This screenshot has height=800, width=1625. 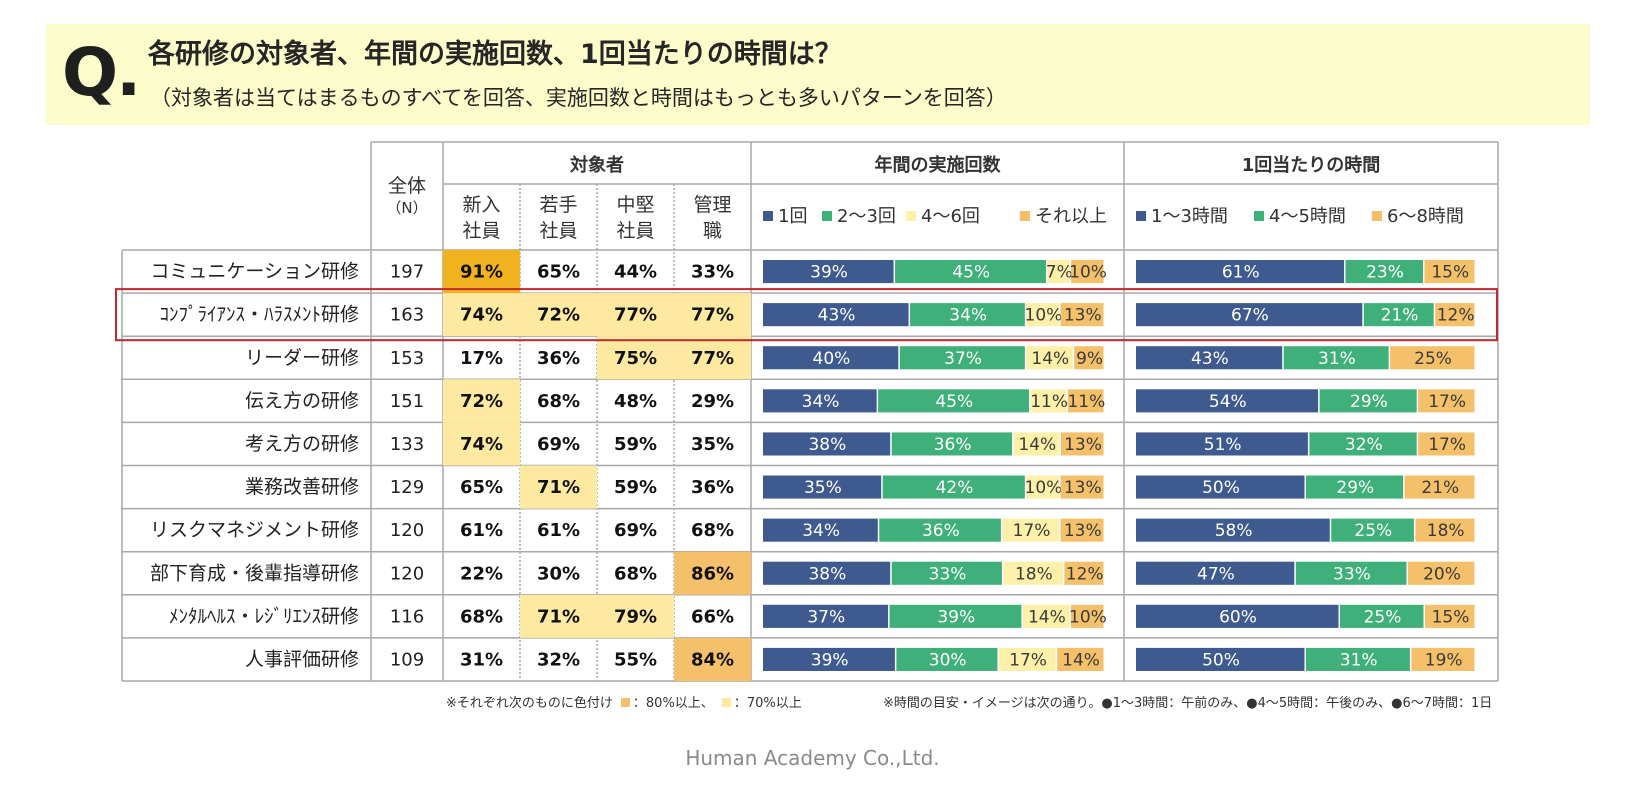 What do you see at coordinates (1442, 574) in the screenshot?
I see `duration-bar-label: 20%` at bounding box center [1442, 574].